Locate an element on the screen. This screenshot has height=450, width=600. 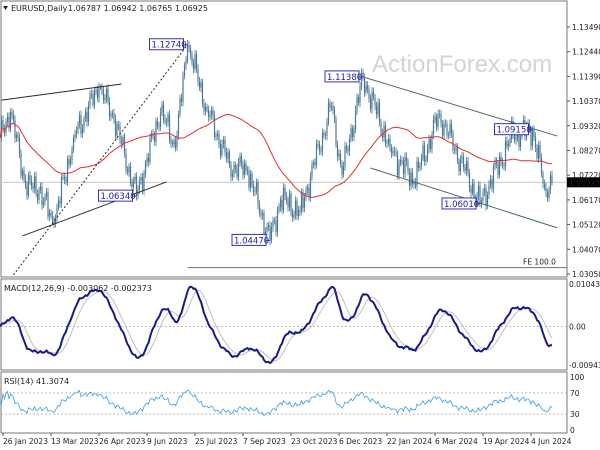
macd-tick-label: 0.010434 is located at coordinates (584, 284).